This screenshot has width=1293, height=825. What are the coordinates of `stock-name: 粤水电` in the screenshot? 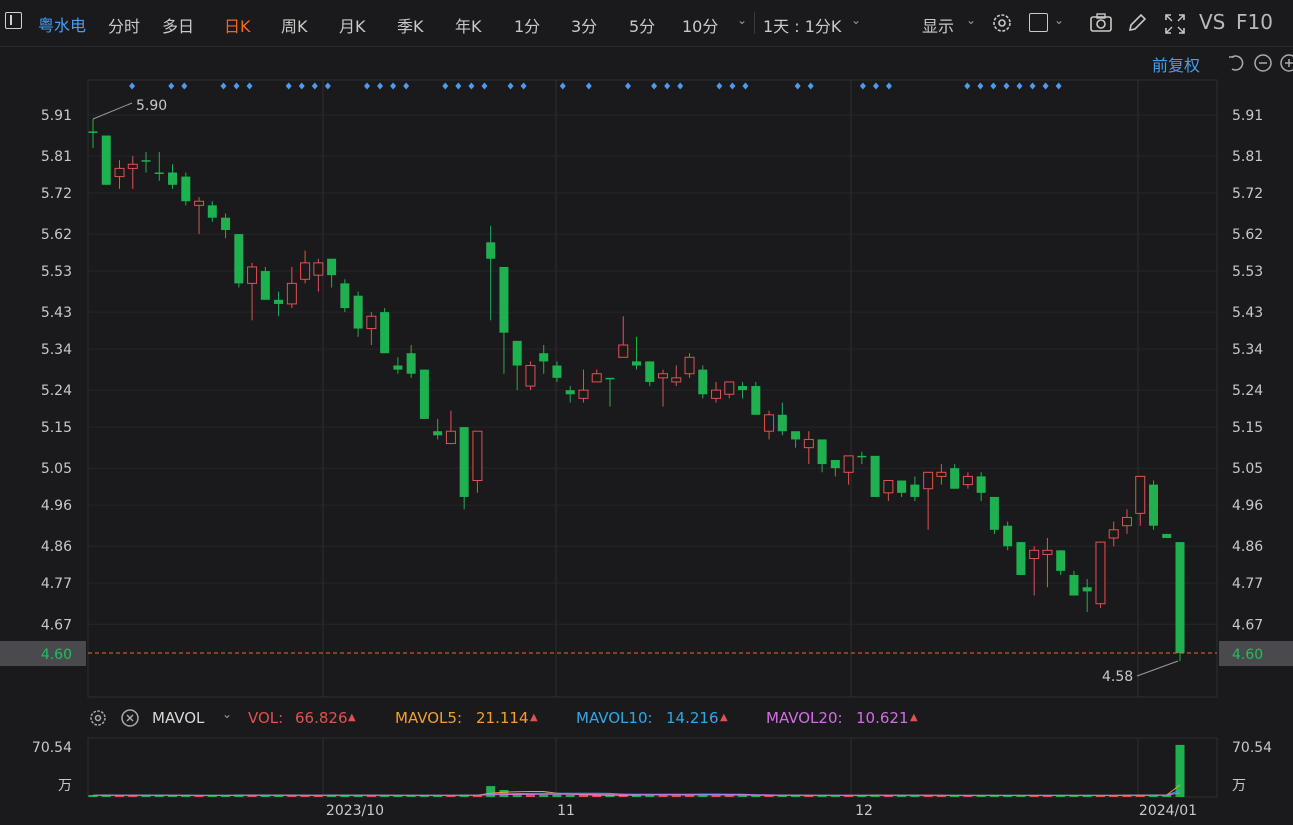 It's located at (62, 25).